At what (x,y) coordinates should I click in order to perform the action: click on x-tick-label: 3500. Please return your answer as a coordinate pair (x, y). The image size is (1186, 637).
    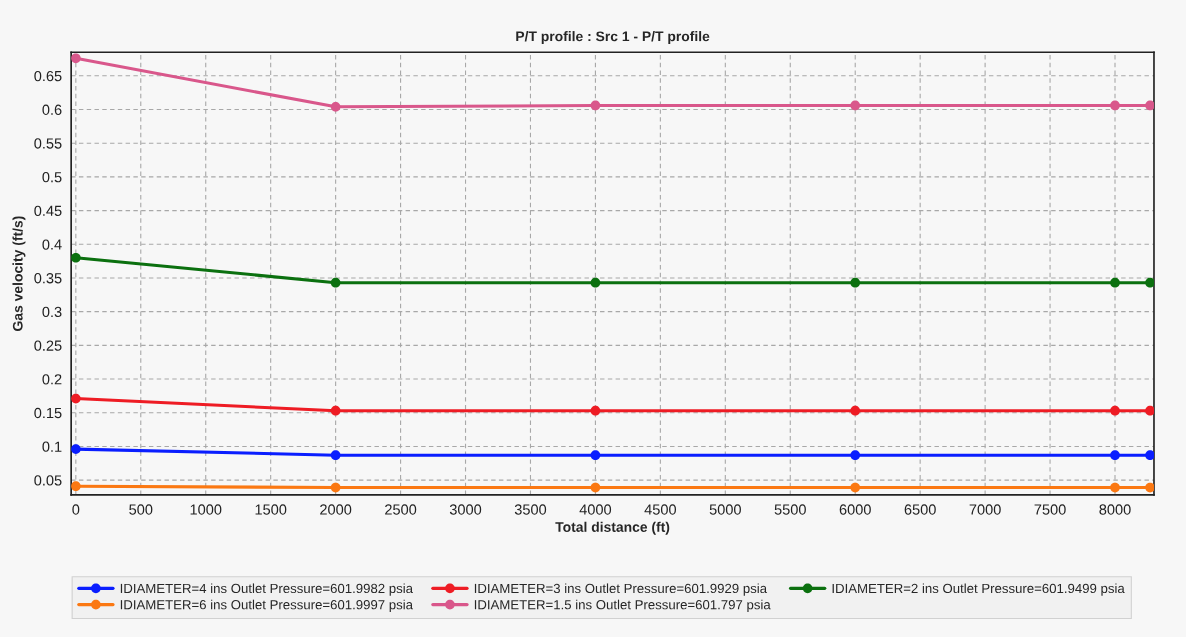
    Looking at the image, I should click on (530, 509).